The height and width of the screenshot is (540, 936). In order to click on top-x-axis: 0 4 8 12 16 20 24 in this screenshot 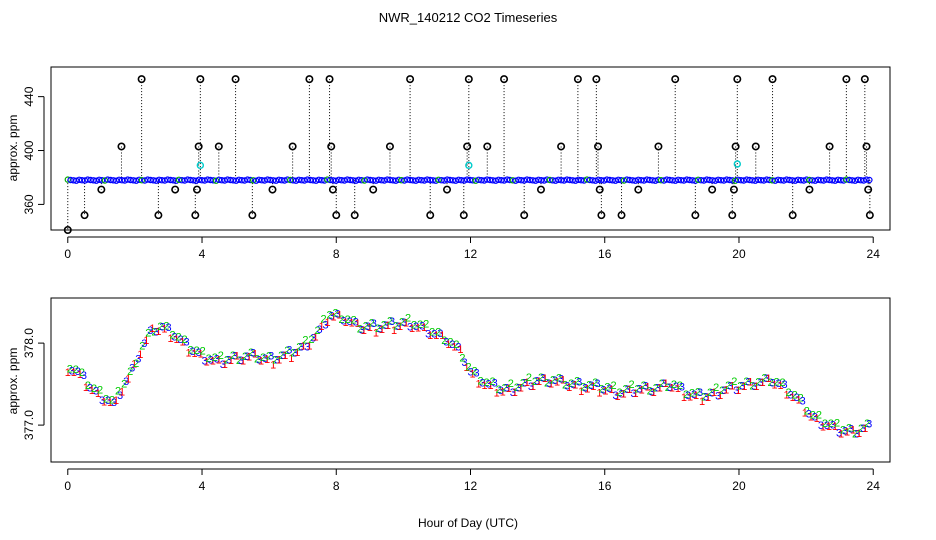, I will do `click(472, 248)`.